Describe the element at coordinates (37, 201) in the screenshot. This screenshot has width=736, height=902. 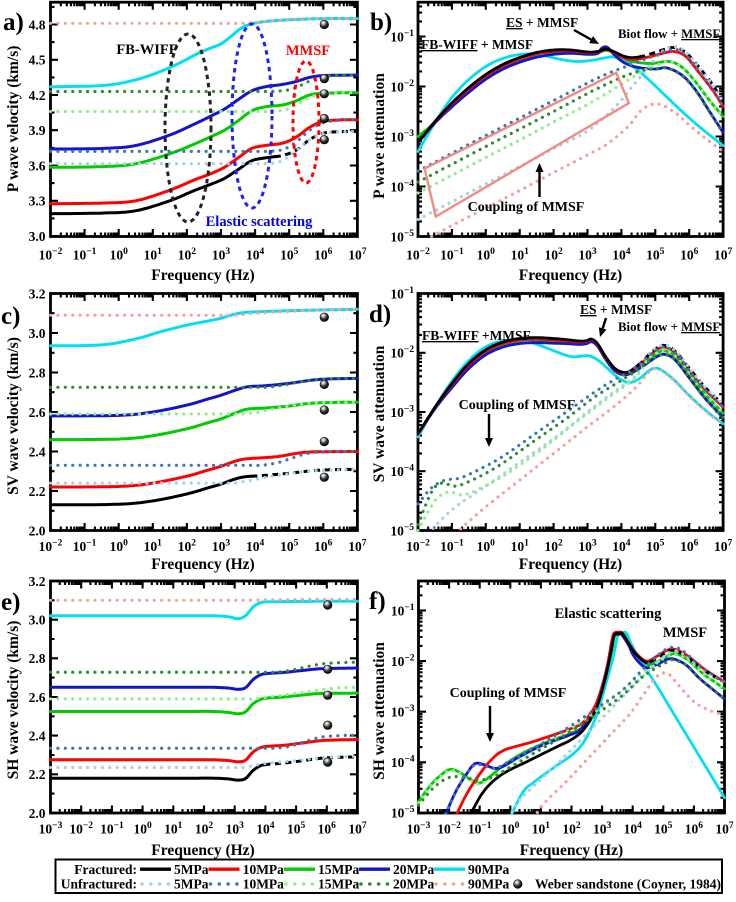
I see `svg-text: 3.3` at that location.